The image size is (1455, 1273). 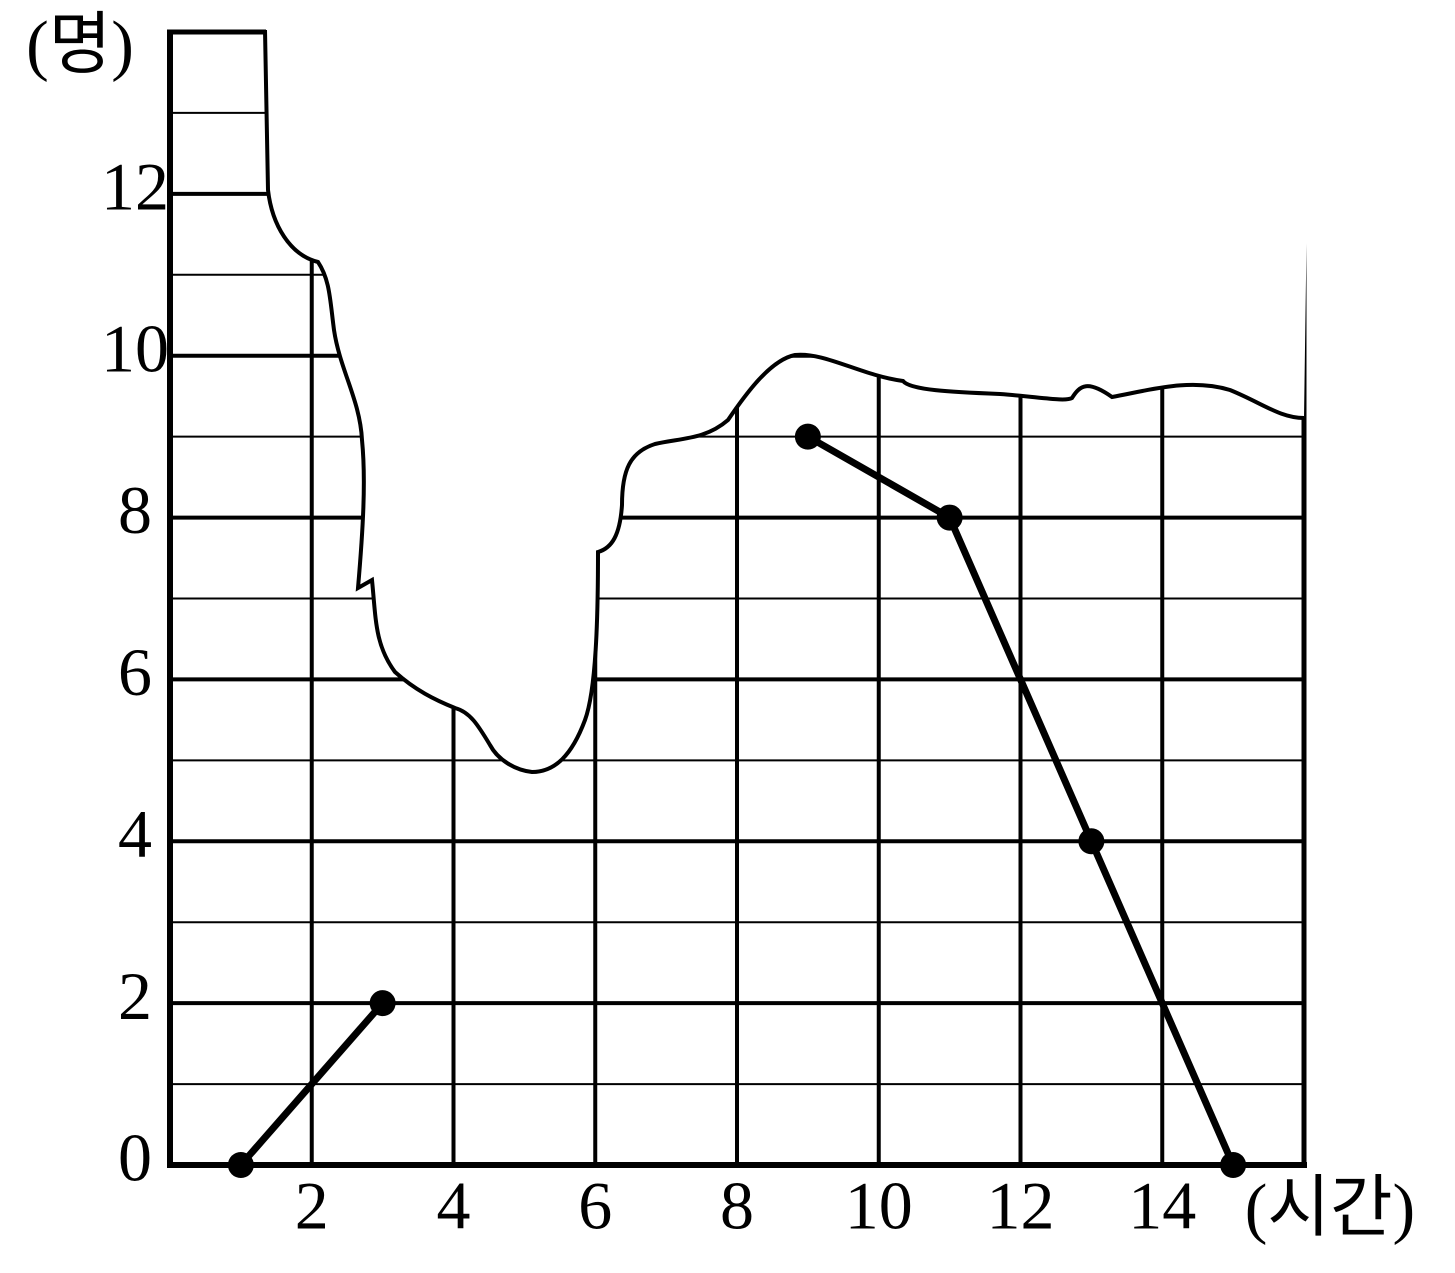 I want to click on x-tick-label: 6, so click(x=595, y=1206).